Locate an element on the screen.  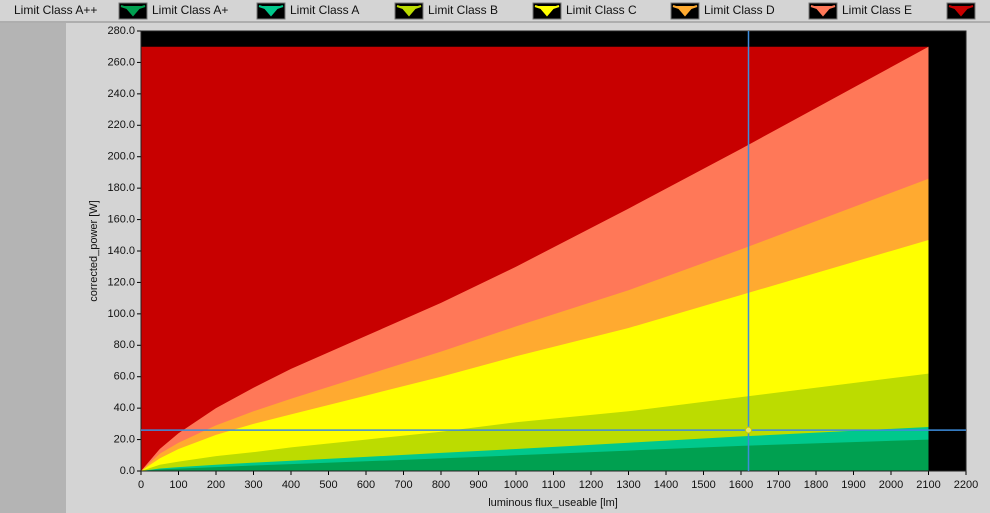
legend-label: Limit Class A+ is located at coordinates (190, 10).